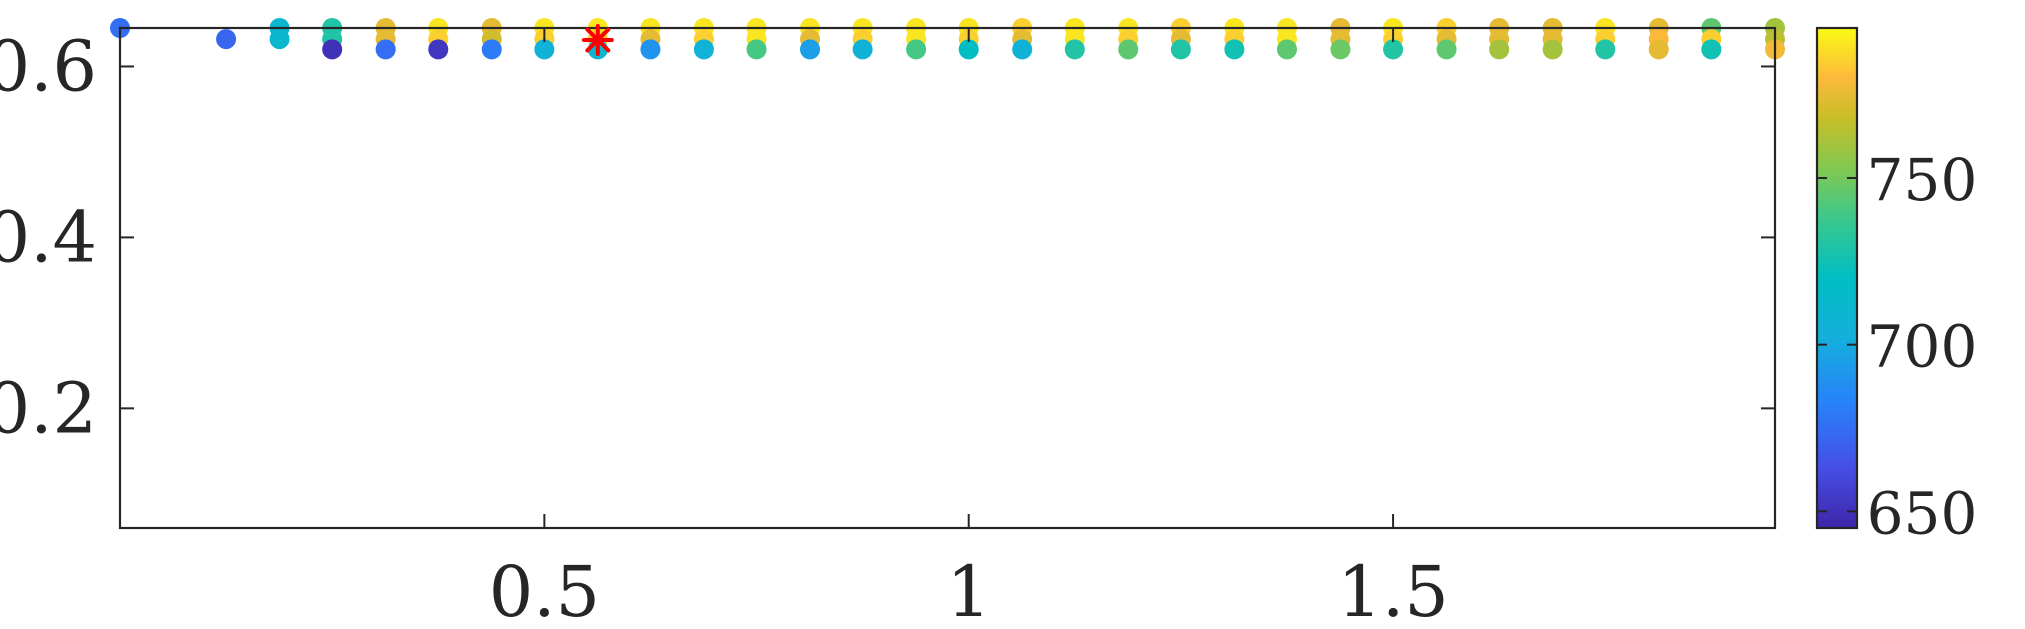 This screenshot has height=629, width=2025. I want to click on colorbar-tick-label: 700, so click(1922, 347).